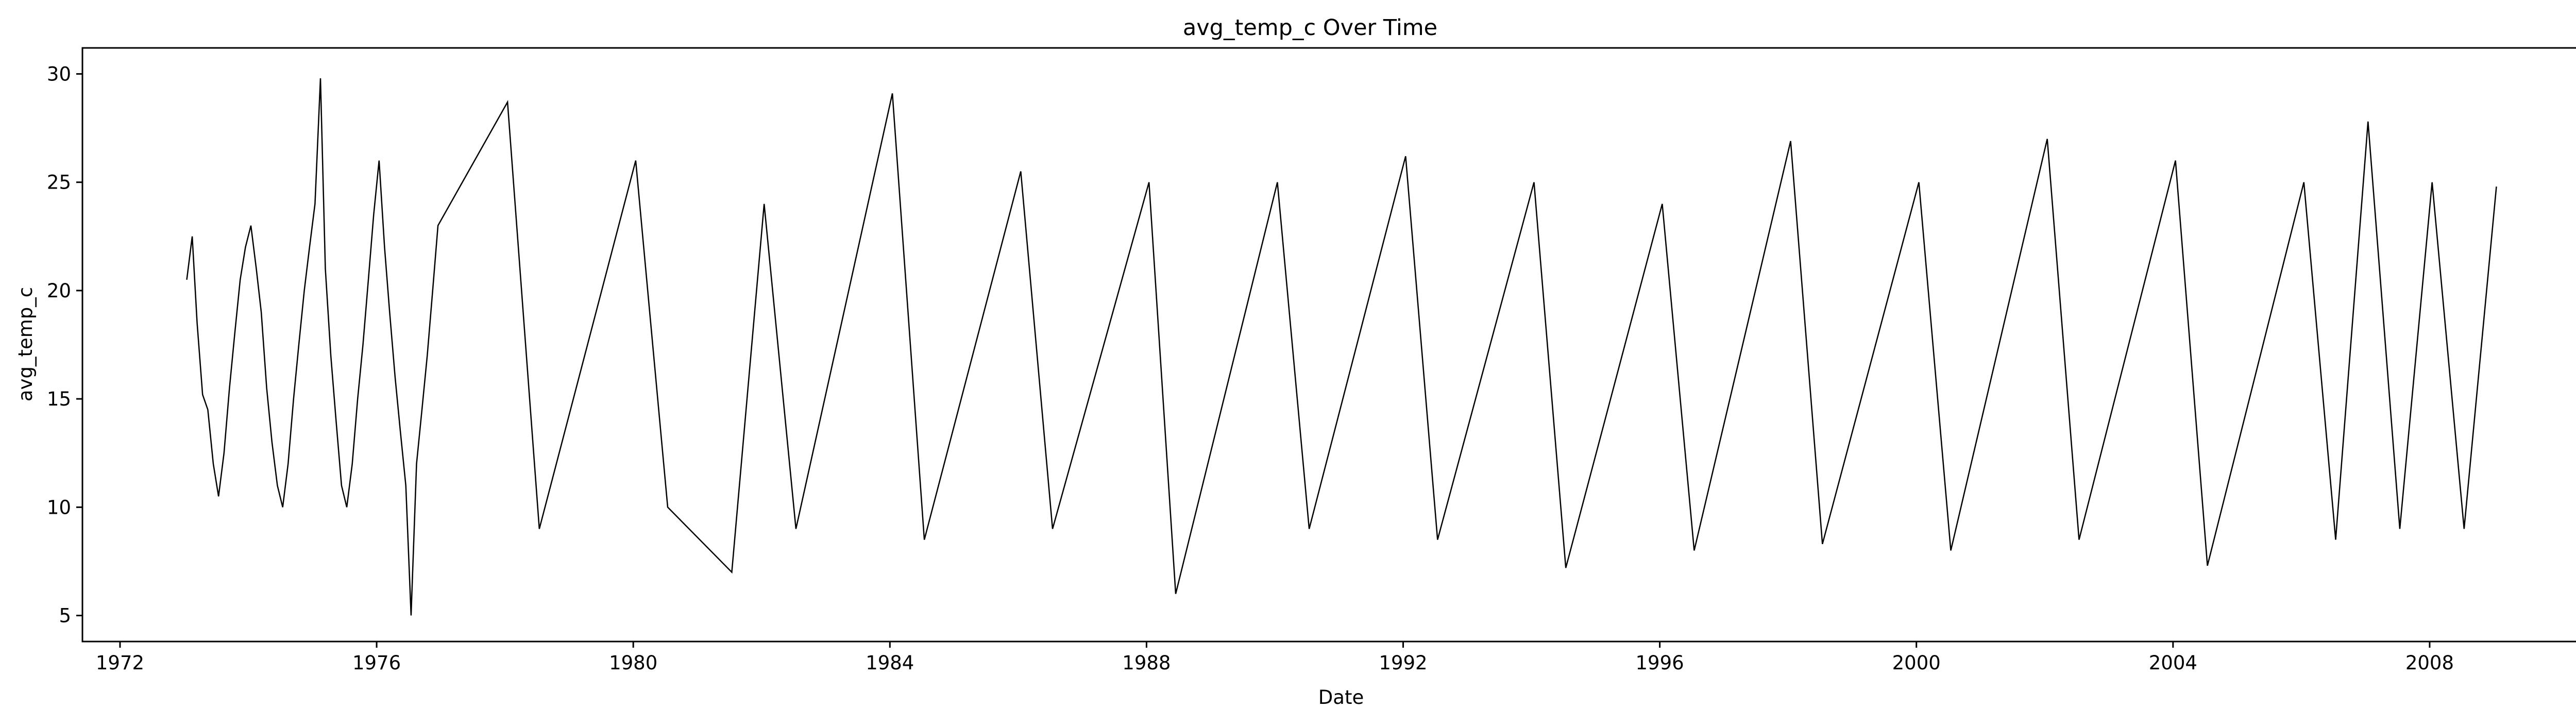 This screenshot has height=725, width=2576. What do you see at coordinates (1660, 663) in the screenshot?
I see `x-tick-label: 1996` at bounding box center [1660, 663].